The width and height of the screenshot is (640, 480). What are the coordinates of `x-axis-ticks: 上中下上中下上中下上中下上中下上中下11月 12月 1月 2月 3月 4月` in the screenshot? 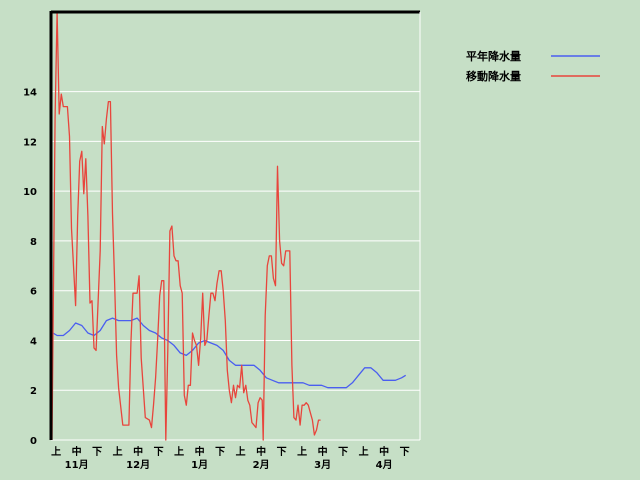 It's located at (230, 458).